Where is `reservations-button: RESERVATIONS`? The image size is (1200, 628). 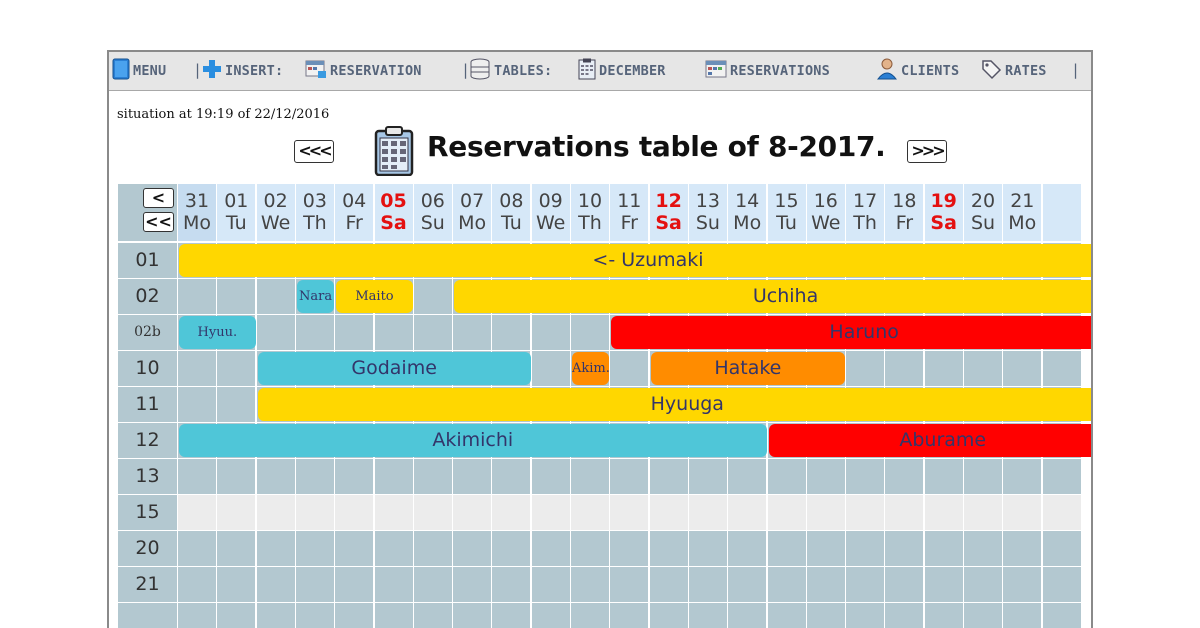 reservations-button: RESERVATIONS is located at coordinates (767, 71).